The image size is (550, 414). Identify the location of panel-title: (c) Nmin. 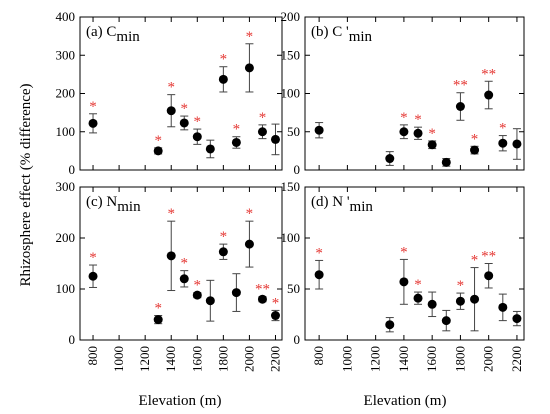
(113, 204).